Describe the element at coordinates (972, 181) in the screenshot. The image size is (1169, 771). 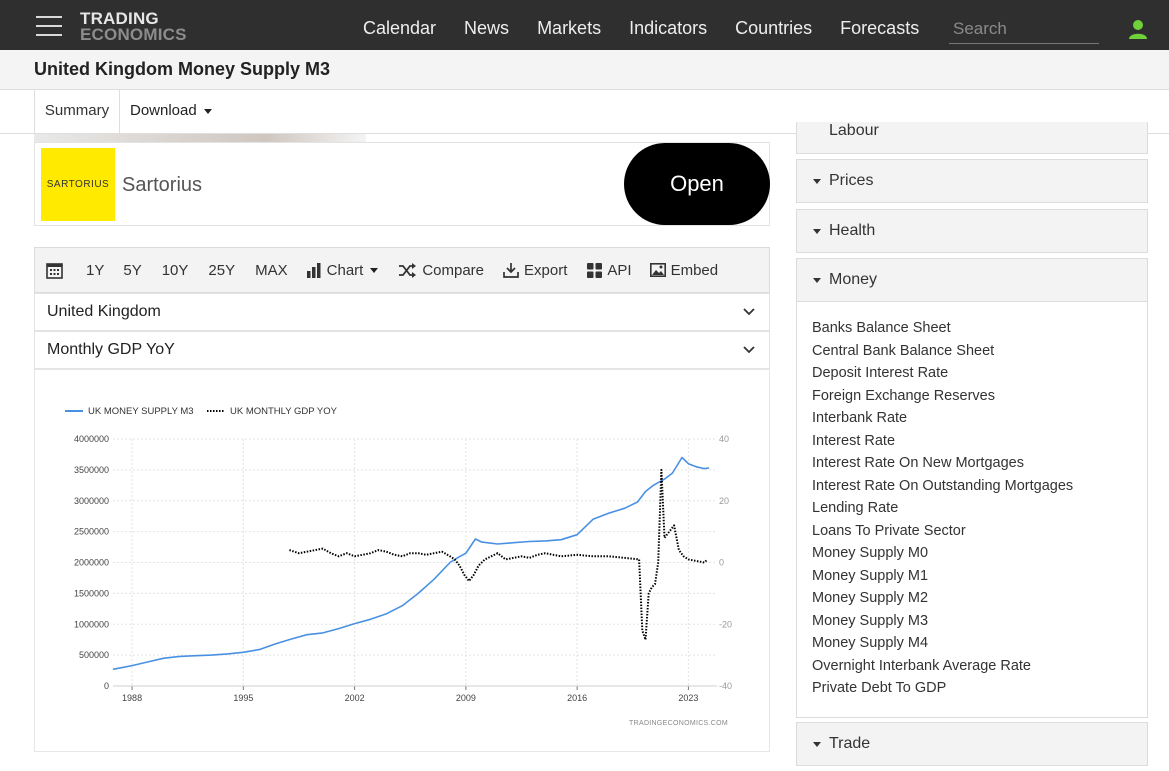
I see `sidebar-item-prices: Prices` at that location.